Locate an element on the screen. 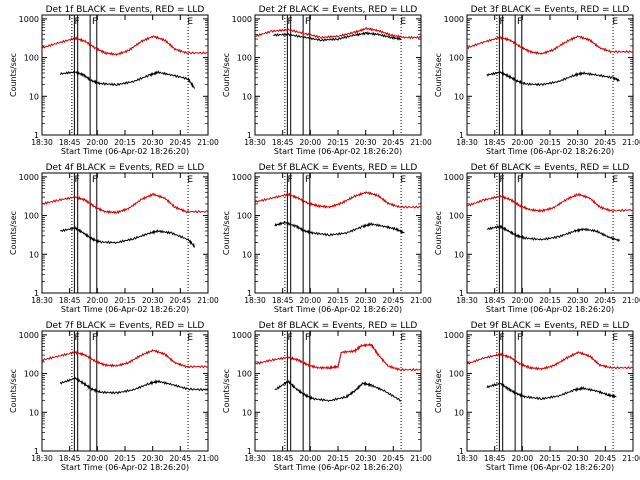 This screenshot has width=640, height=480. panel-title: Det 5f BLACK = Events, RED = LLD is located at coordinates (338, 168).